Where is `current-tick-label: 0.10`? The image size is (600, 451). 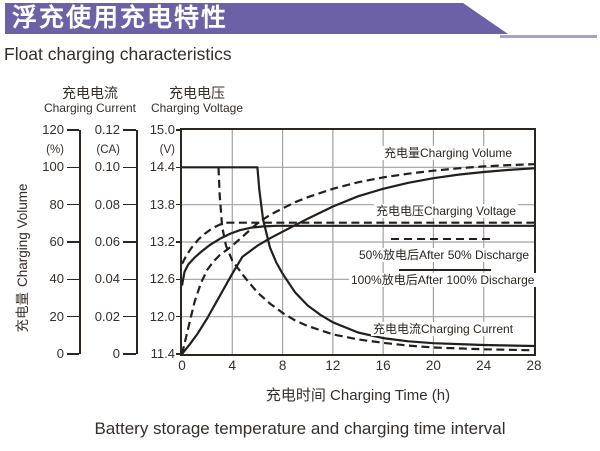 current-tick-label: 0.10 is located at coordinates (107, 167).